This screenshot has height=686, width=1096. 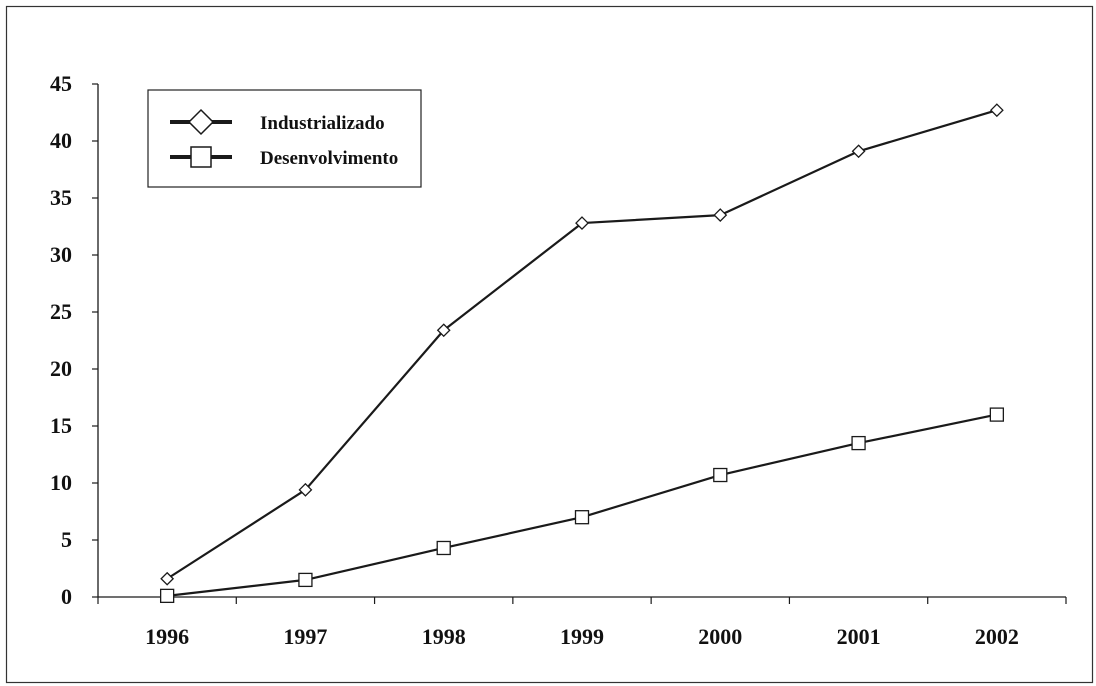 What do you see at coordinates (859, 636) in the screenshot?
I see `x-tick-label: 2001` at bounding box center [859, 636].